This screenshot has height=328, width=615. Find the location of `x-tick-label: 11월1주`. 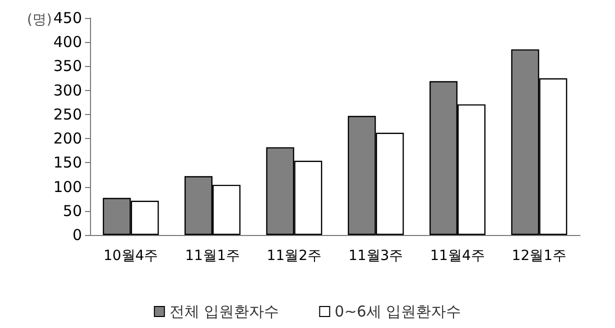

x-tick-label: 11월1주 is located at coordinates (212, 256).